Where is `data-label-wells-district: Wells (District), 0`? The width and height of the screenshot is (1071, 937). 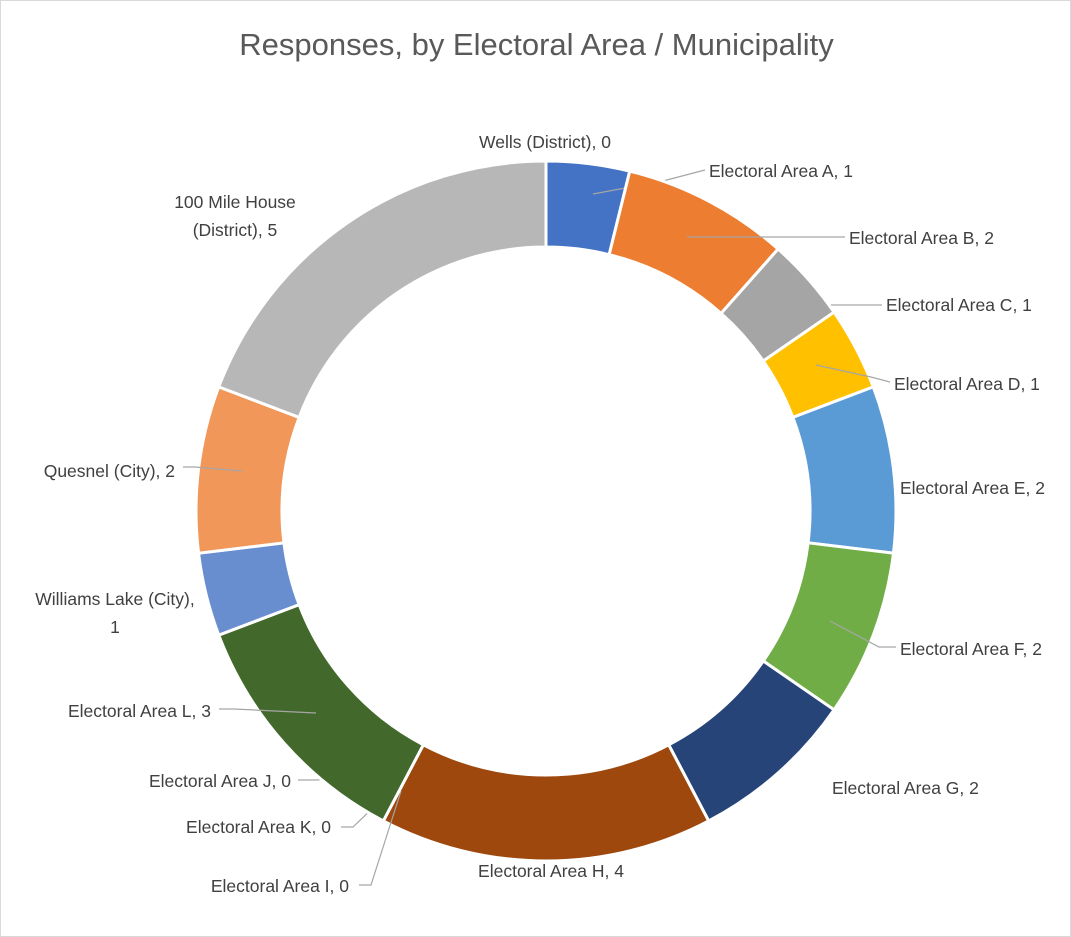 data-label-wells-district: Wells (District), 0 is located at coordinates (545, 142).